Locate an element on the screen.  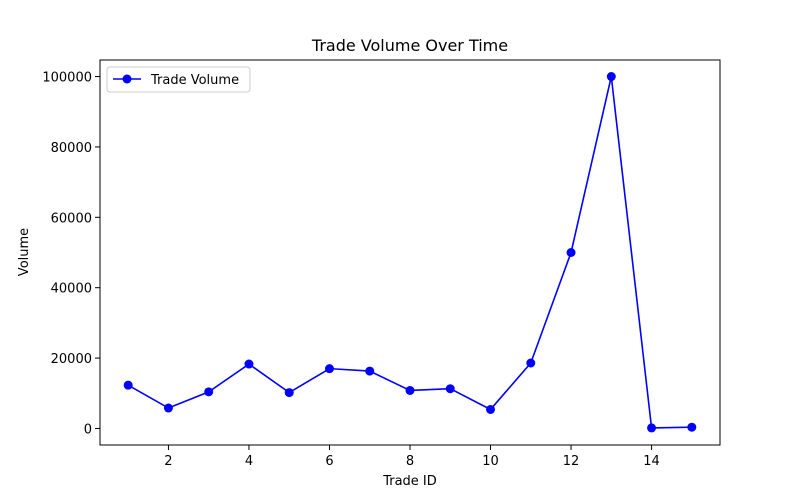
x-axis-ticks: 2 4 6 8 10 12 14 is located at coordinates (412, 457).